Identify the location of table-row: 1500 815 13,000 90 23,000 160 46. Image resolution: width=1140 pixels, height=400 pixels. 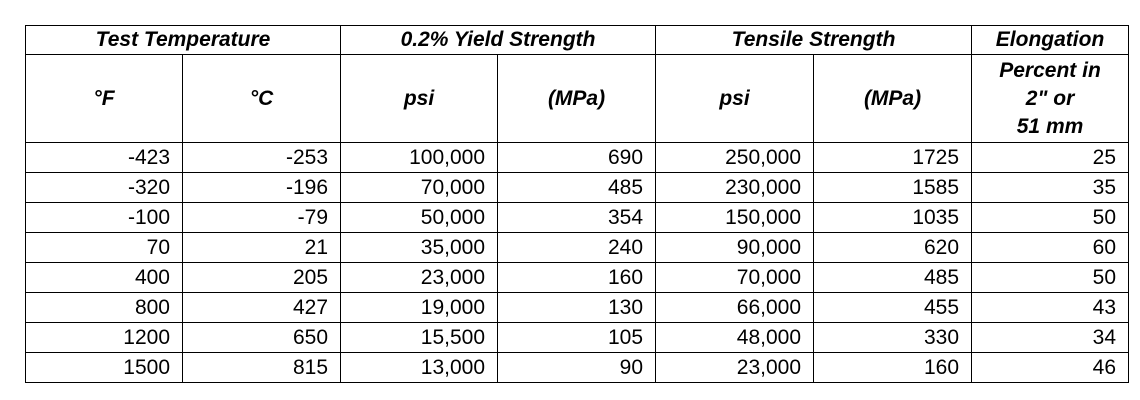
(577, 367).